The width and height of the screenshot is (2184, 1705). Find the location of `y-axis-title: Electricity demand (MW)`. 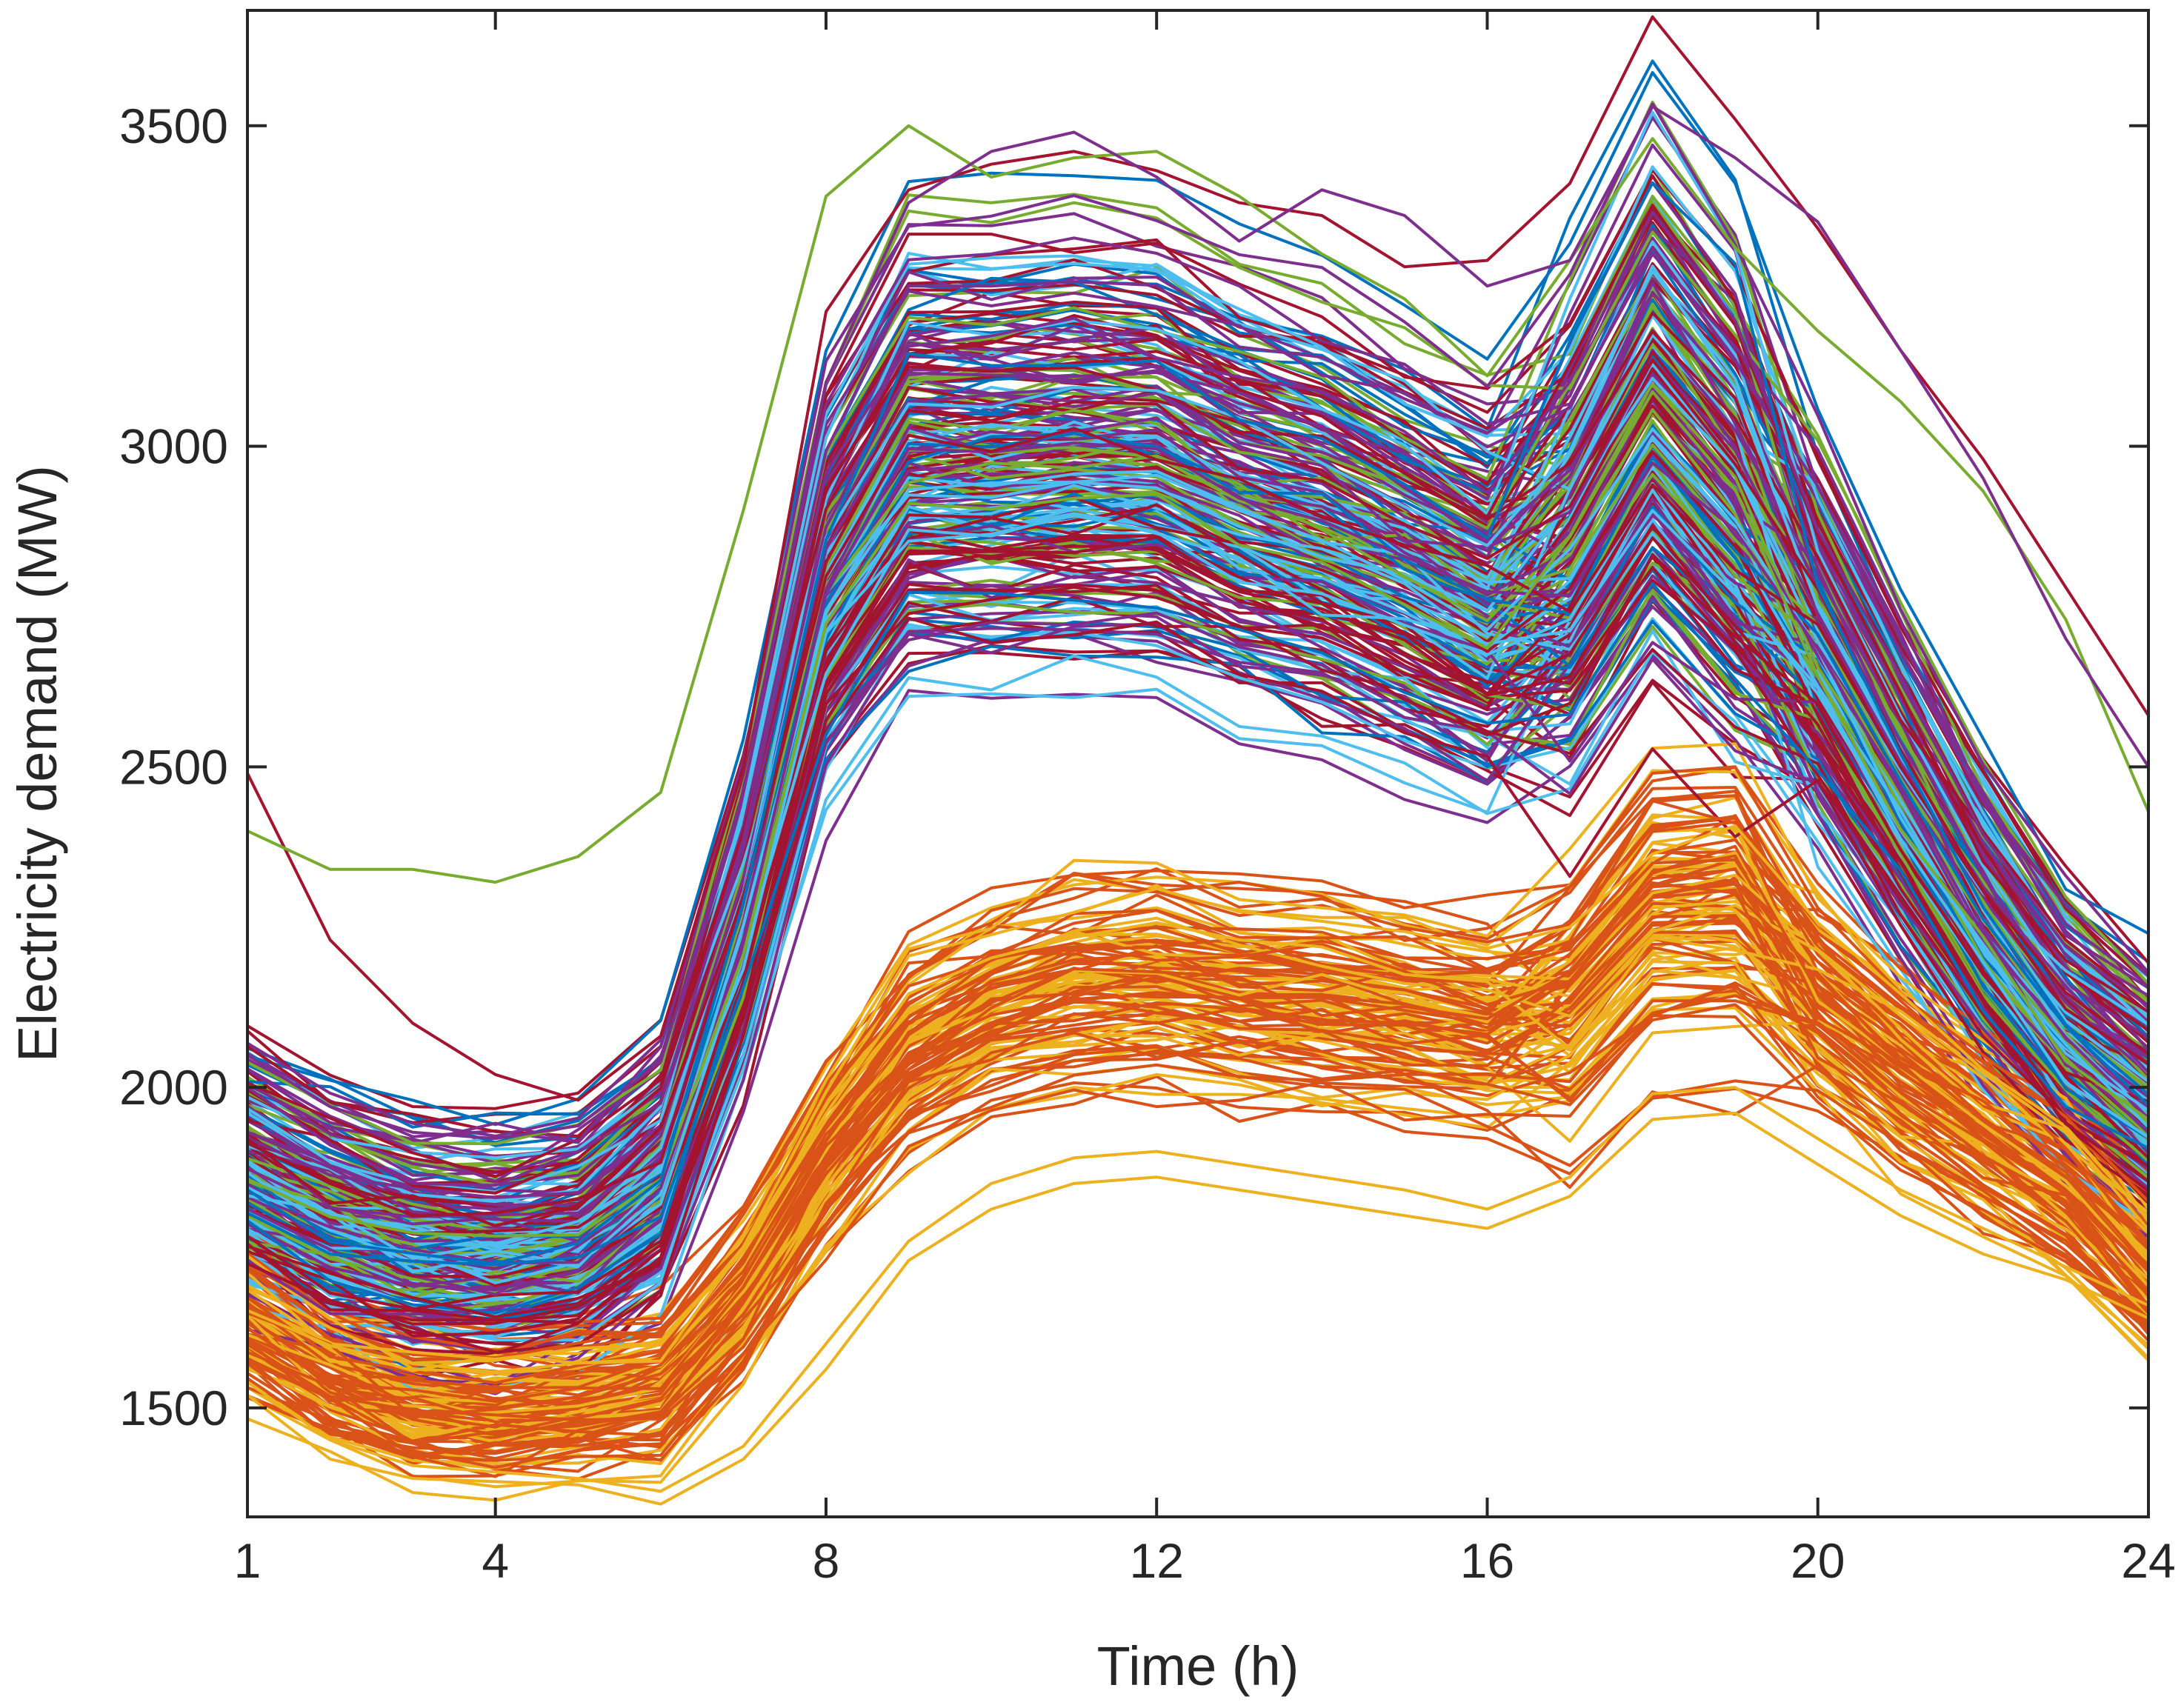

y-axis-title: Electricity demand (MW) is located at coordinates (37, 763).